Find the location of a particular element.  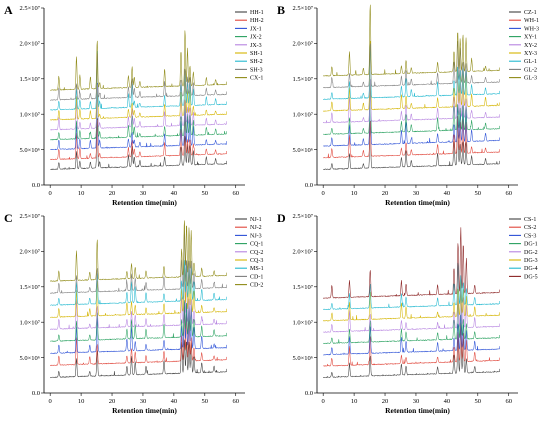

legend: NJ-1 NJ-2 NJ-3 CQ-1 CQ-2 CQ-3 MS-1 CD-1 CD-2 is located at coordinates (249, 253).